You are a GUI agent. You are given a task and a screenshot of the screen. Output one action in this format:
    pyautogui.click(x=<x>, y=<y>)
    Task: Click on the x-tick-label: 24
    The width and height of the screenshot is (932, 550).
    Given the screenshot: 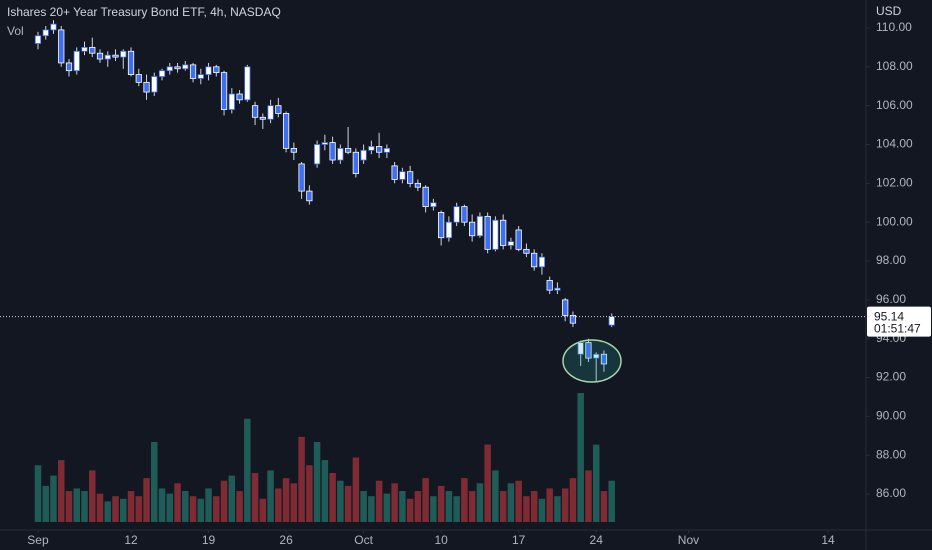 What is the action you would take?
    pyautogui.click(x=597, y=540)
    